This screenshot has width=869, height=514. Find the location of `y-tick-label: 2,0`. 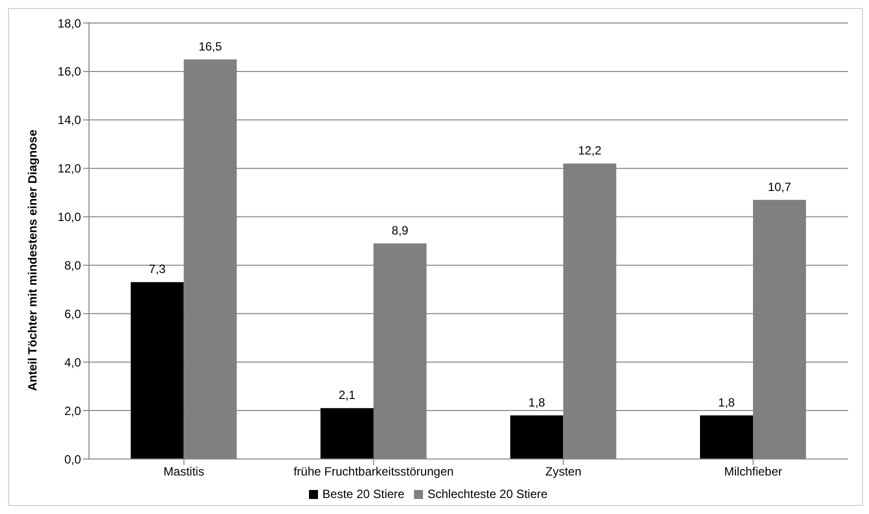

y-tick-label: 2,0 is located at coordinates (73, 411).